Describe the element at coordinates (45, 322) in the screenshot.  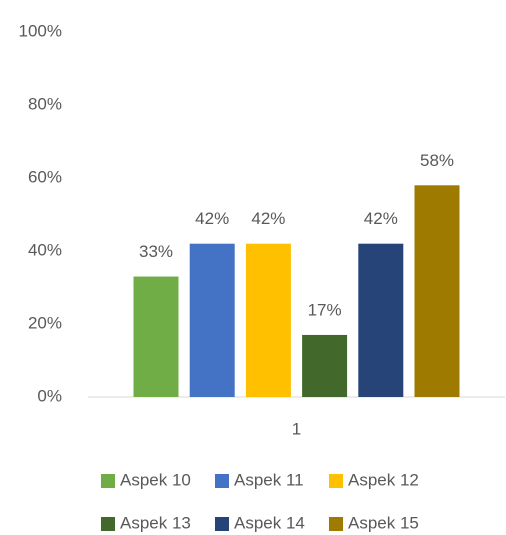
I see `y-tick-label: 20%` at that location.